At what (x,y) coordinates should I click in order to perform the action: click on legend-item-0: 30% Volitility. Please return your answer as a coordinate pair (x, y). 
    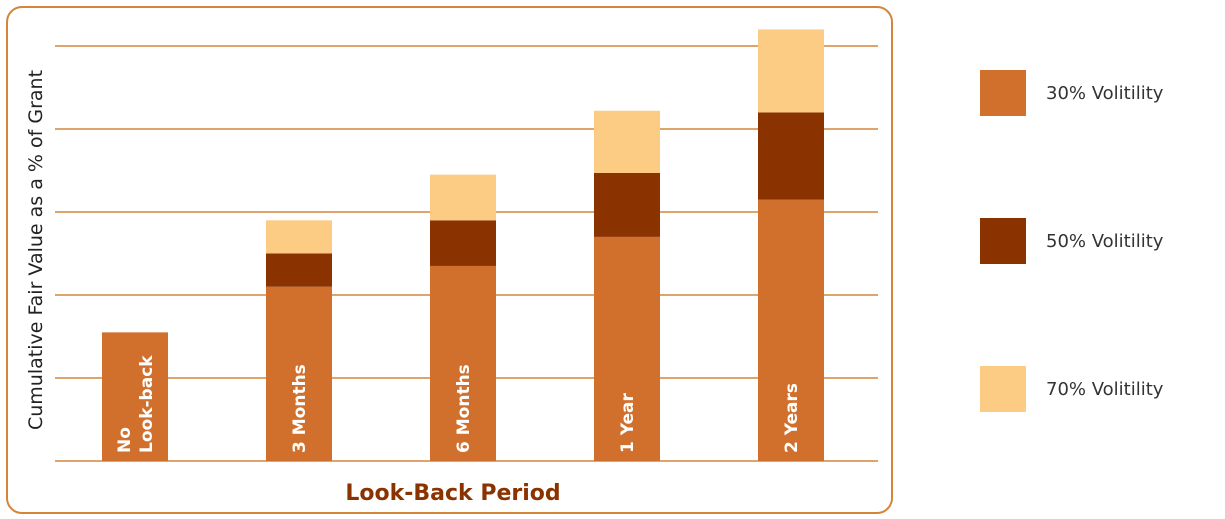
    Looking at the image, I should click on (1071, 93).